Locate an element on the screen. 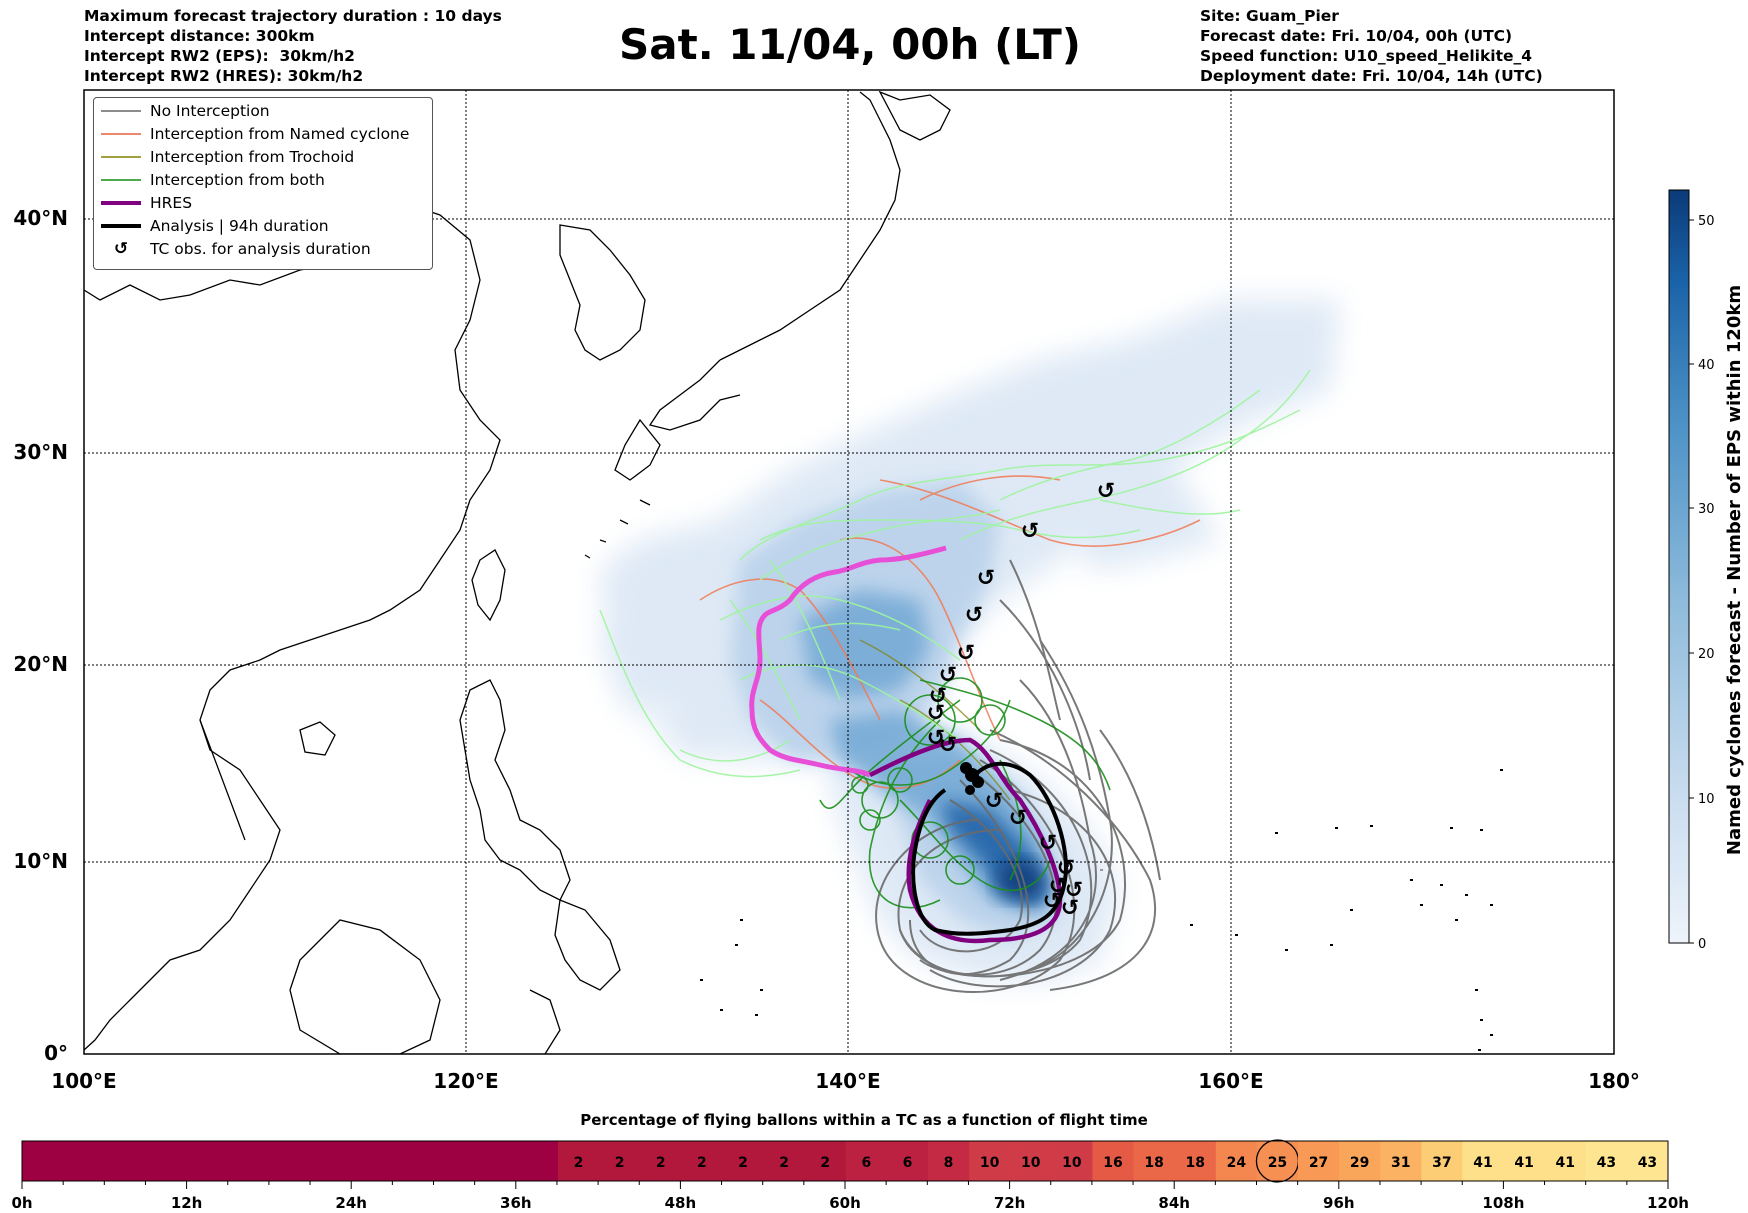 The height and width of the screenshot is (1213, 1748). timeline-cell-value: 16 is located at coordinates (1112, 1163).